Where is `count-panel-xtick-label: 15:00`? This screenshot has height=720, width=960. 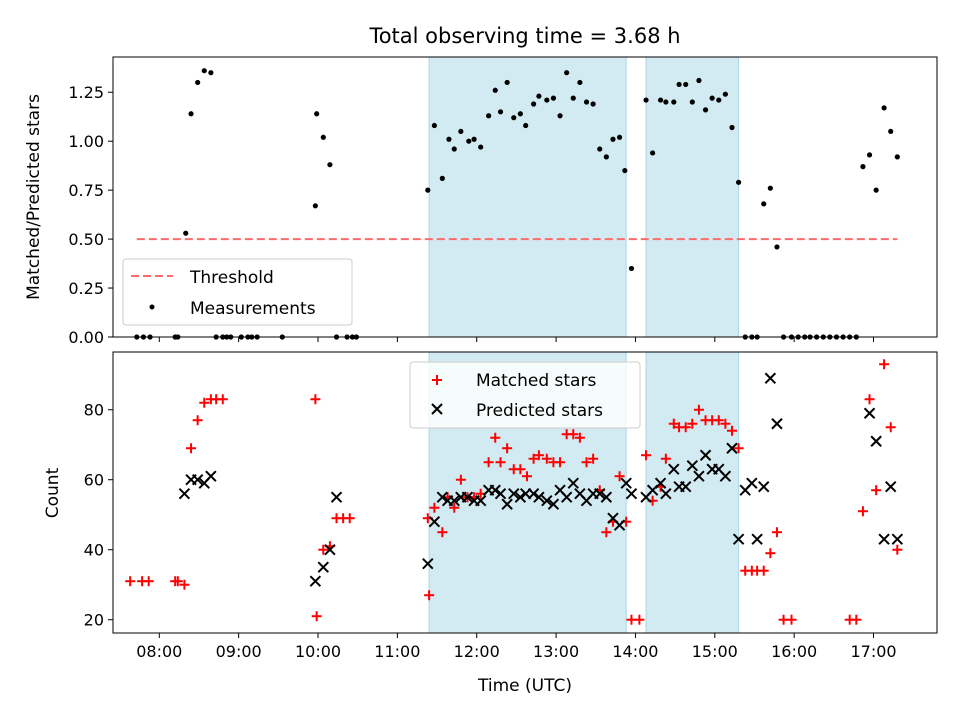
count-panel-xtick-label: 15:00 is located at coordinates (715, 651).